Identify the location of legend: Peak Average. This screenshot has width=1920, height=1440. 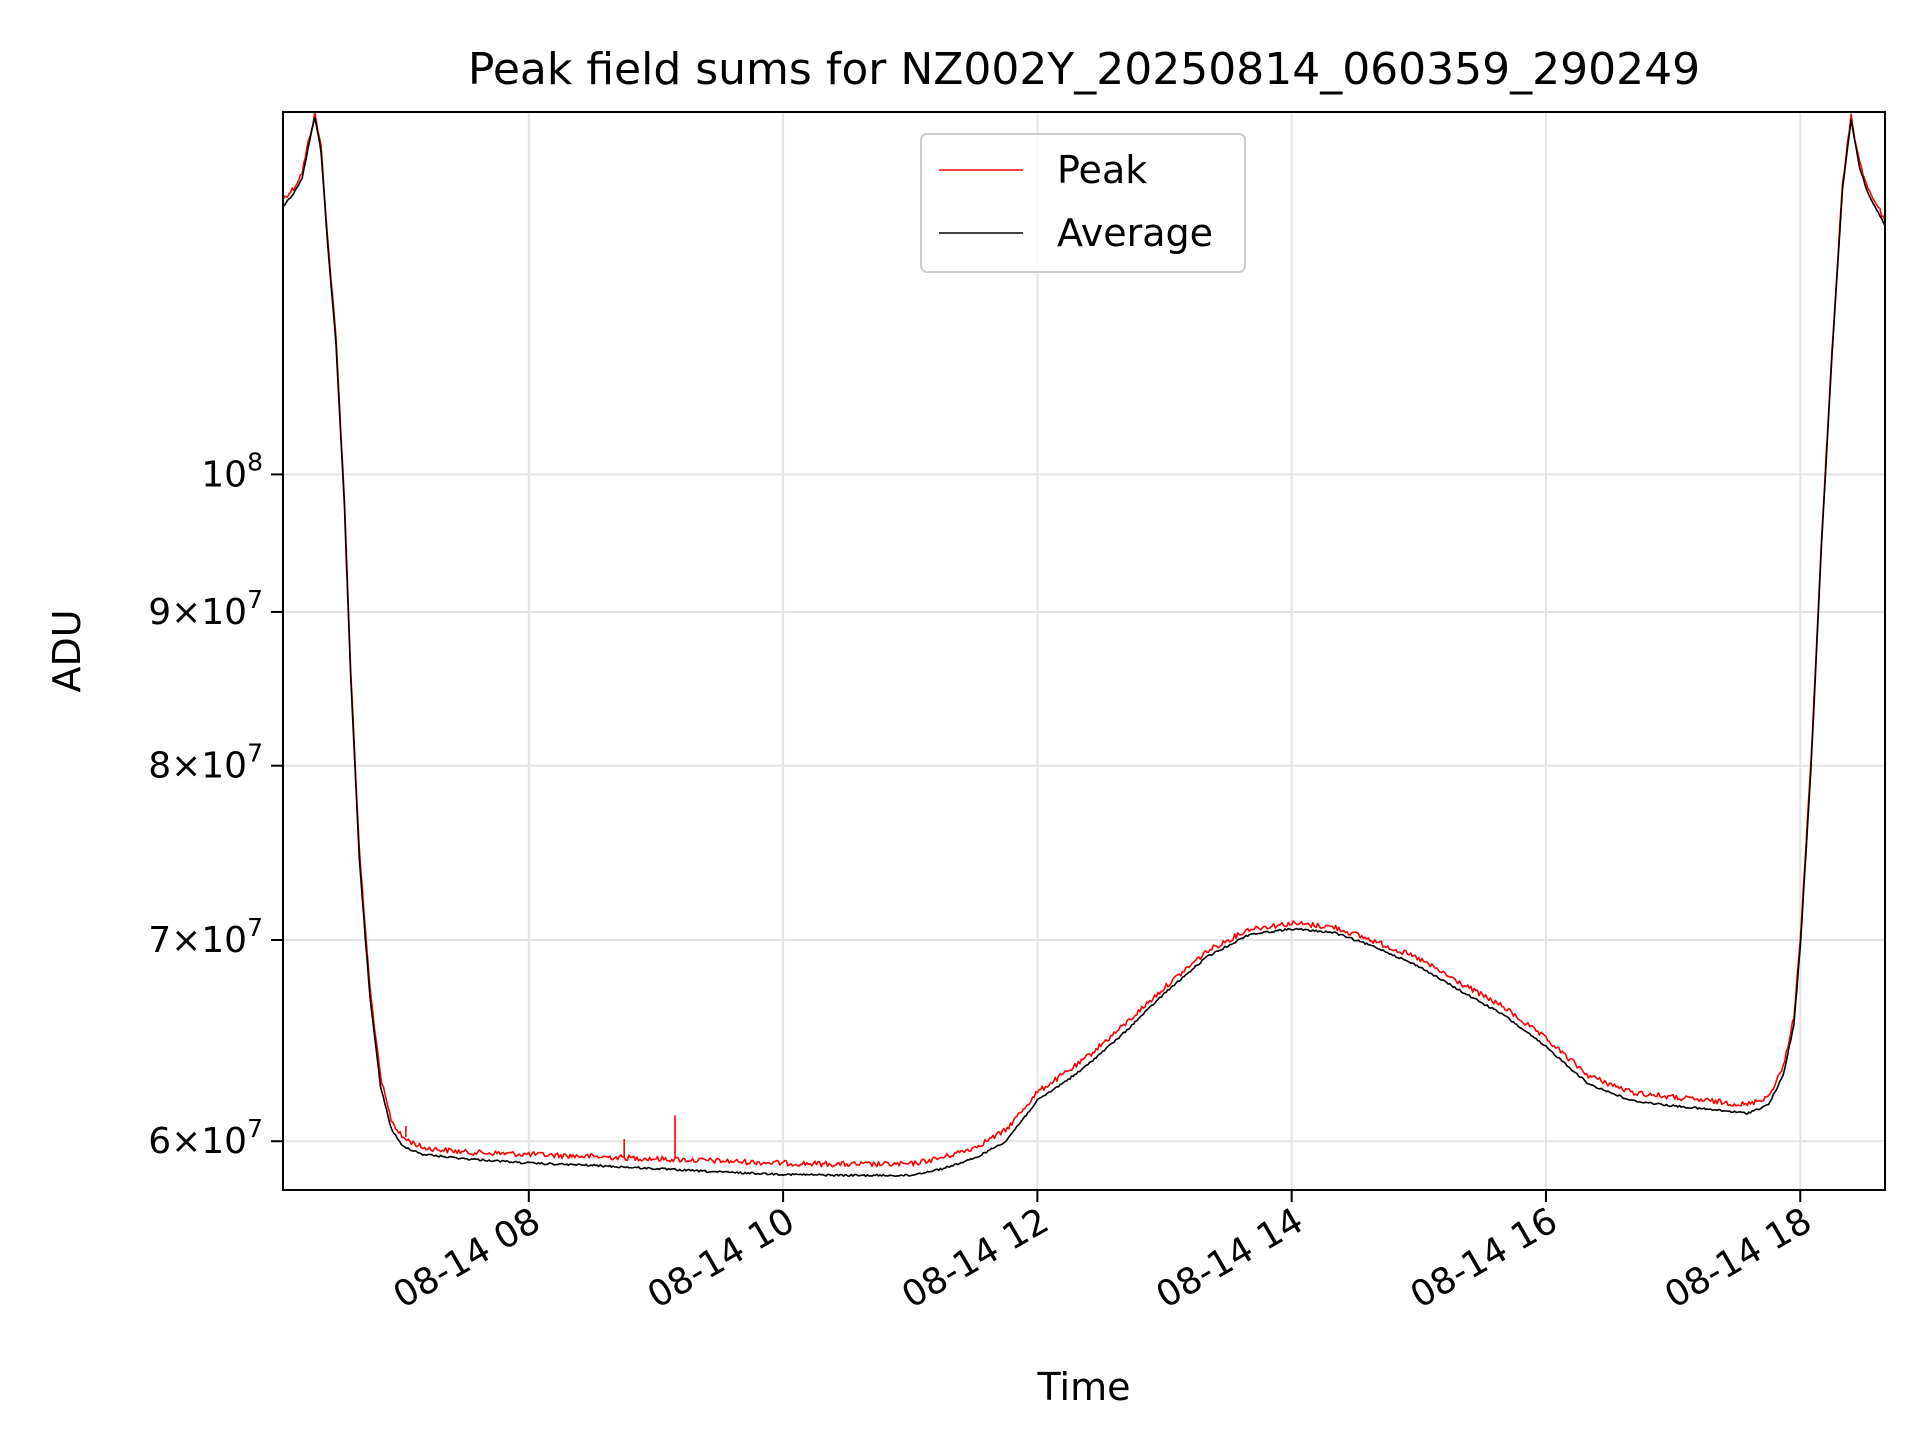
(1083, 203).